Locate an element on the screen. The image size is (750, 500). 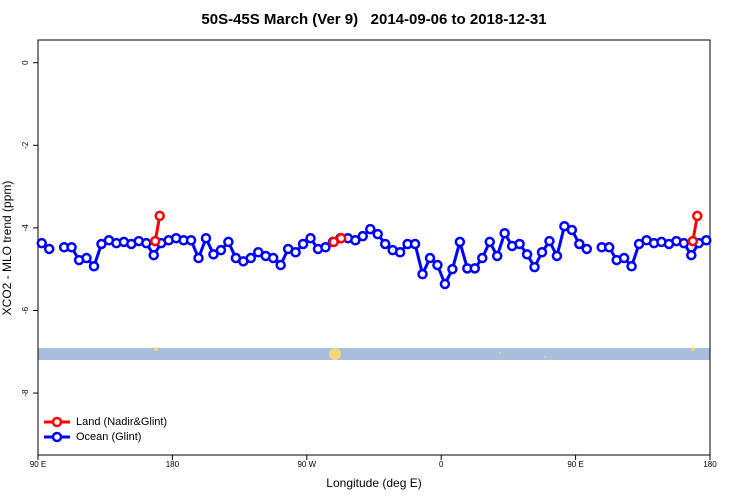
background-band is located at coordinates (374, 354).